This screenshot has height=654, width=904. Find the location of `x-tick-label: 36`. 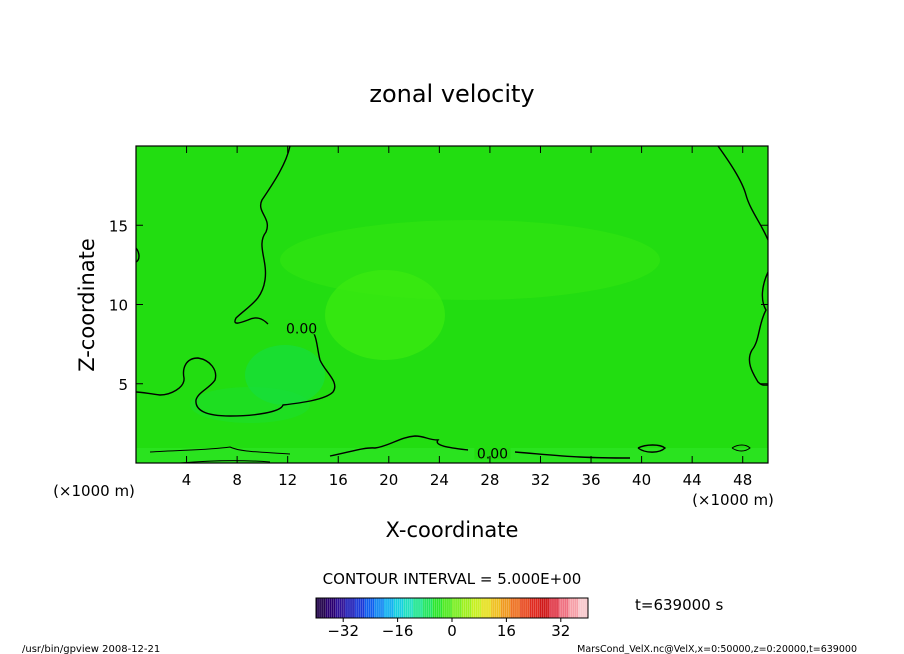

x-tick-label: 36 is located at coordinates (590, 480).